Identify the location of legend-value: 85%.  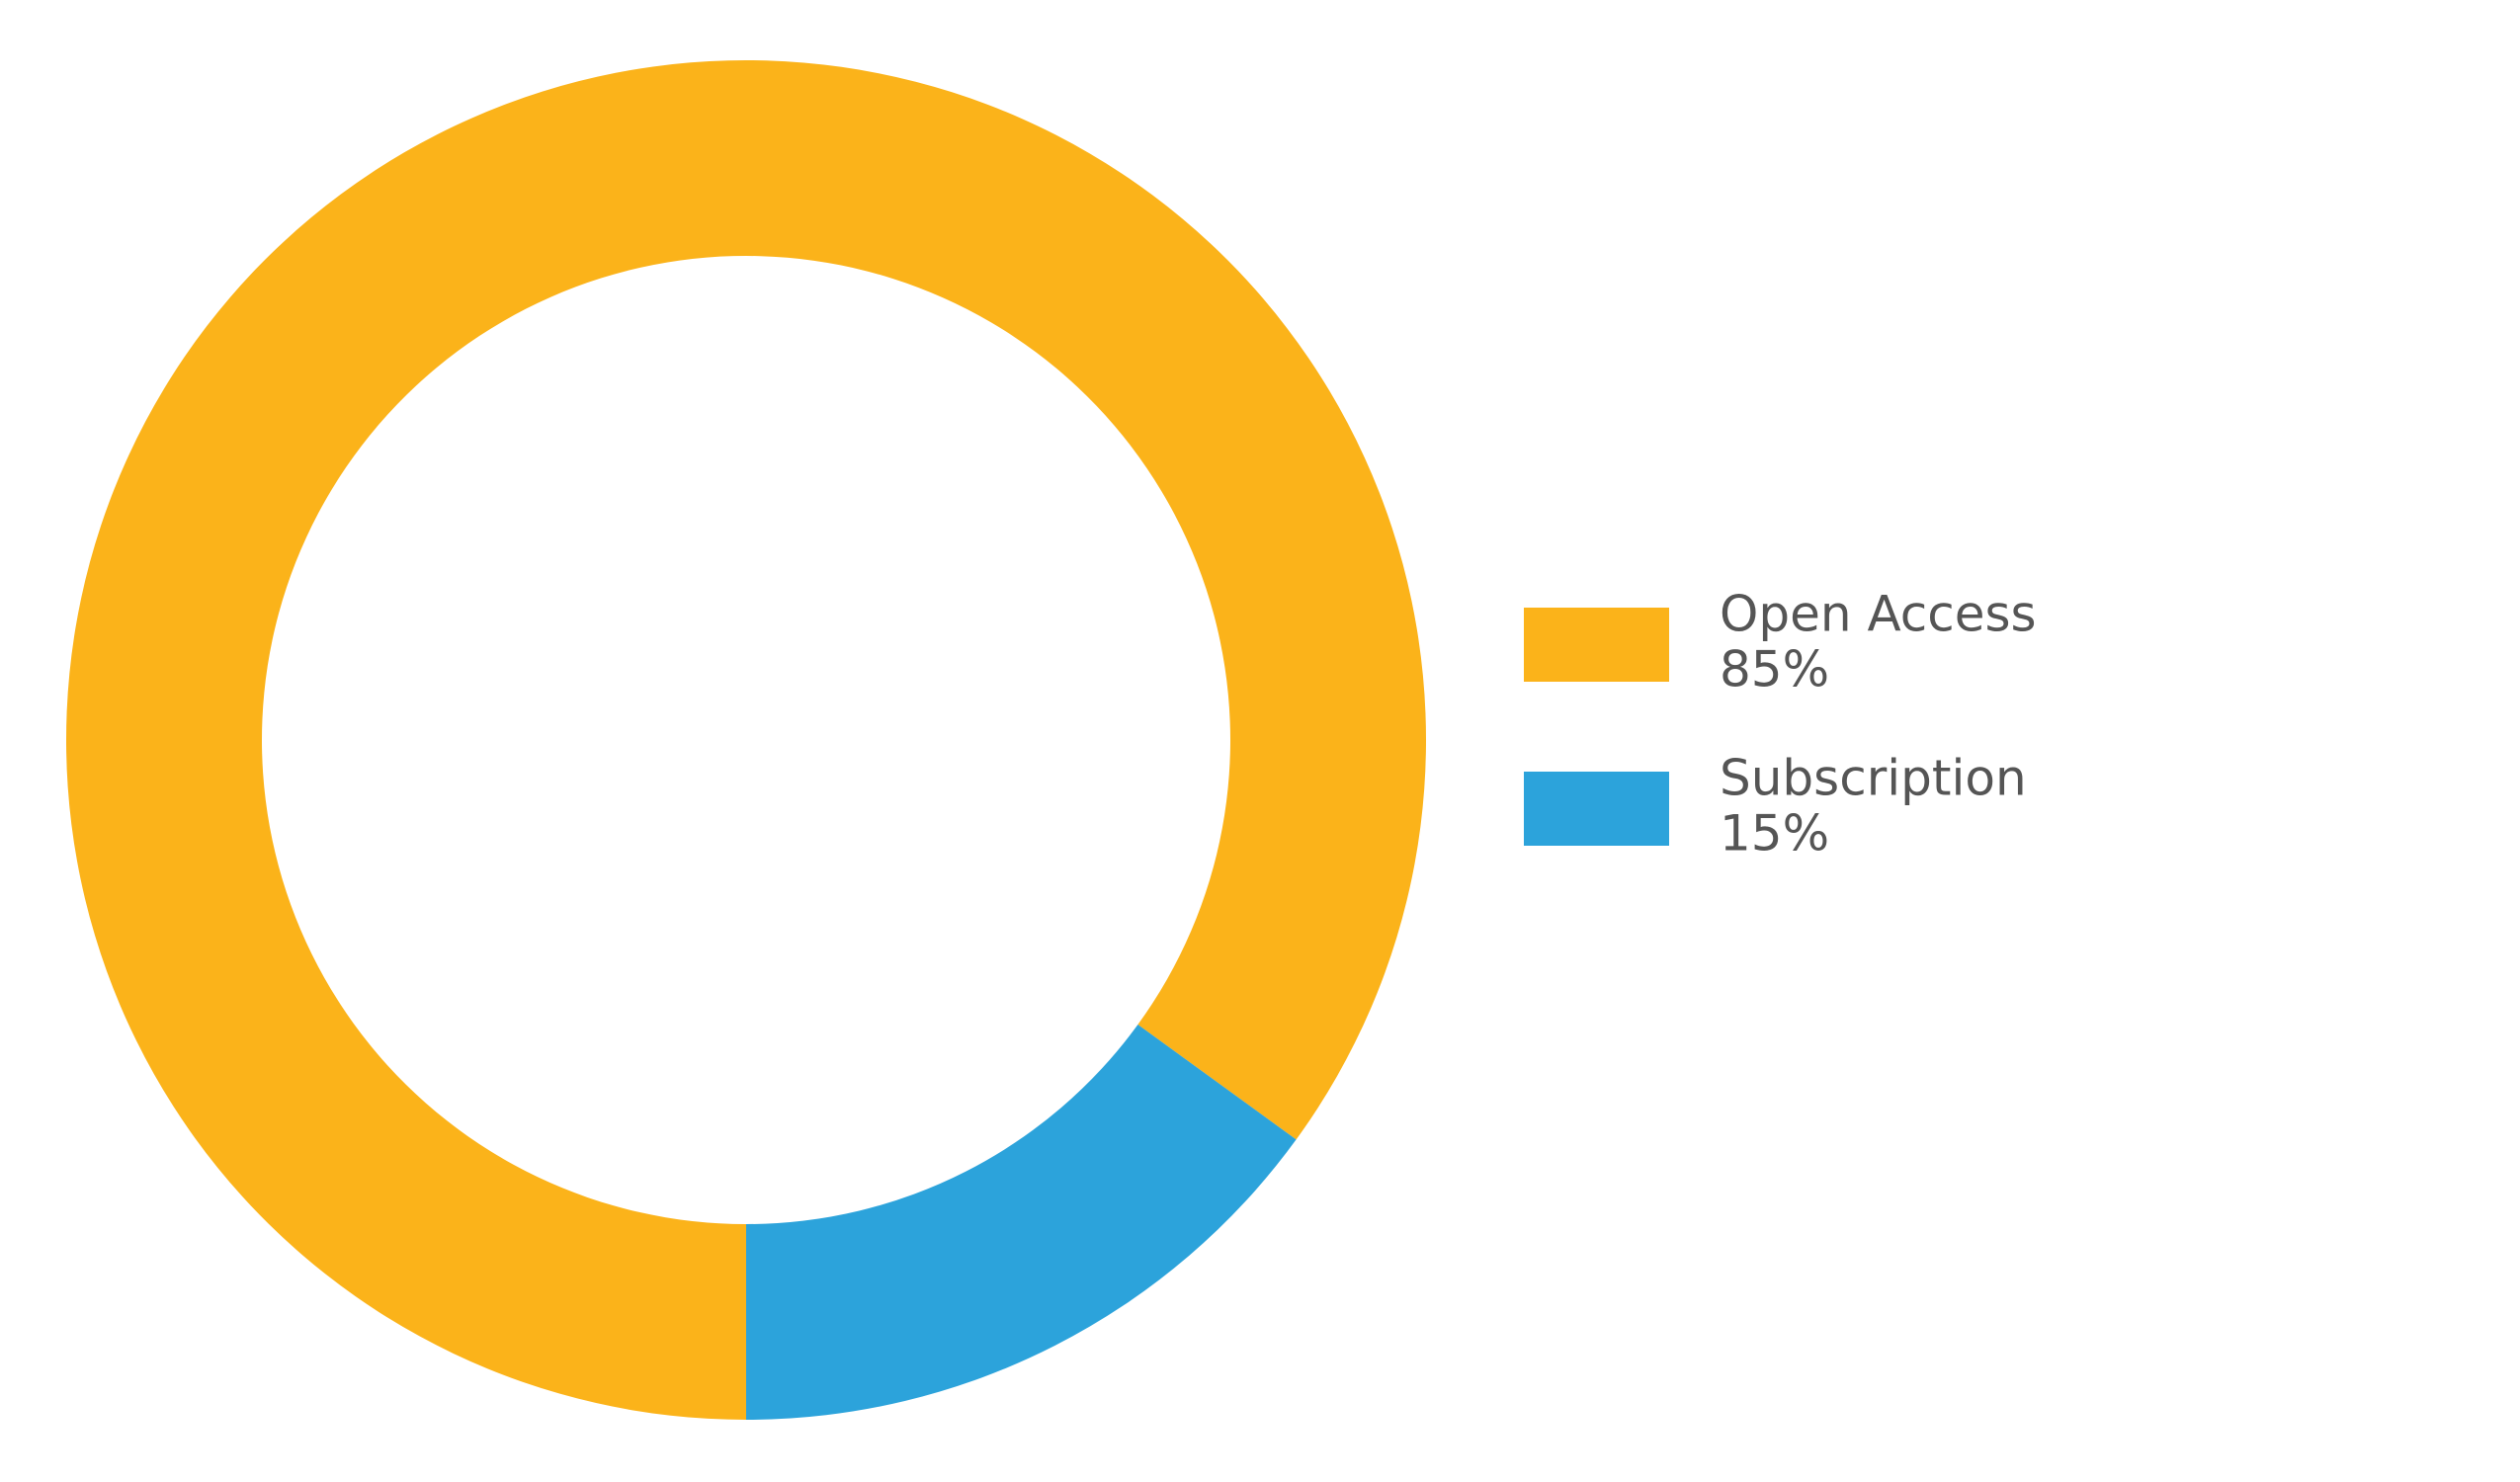
(1774, 670).